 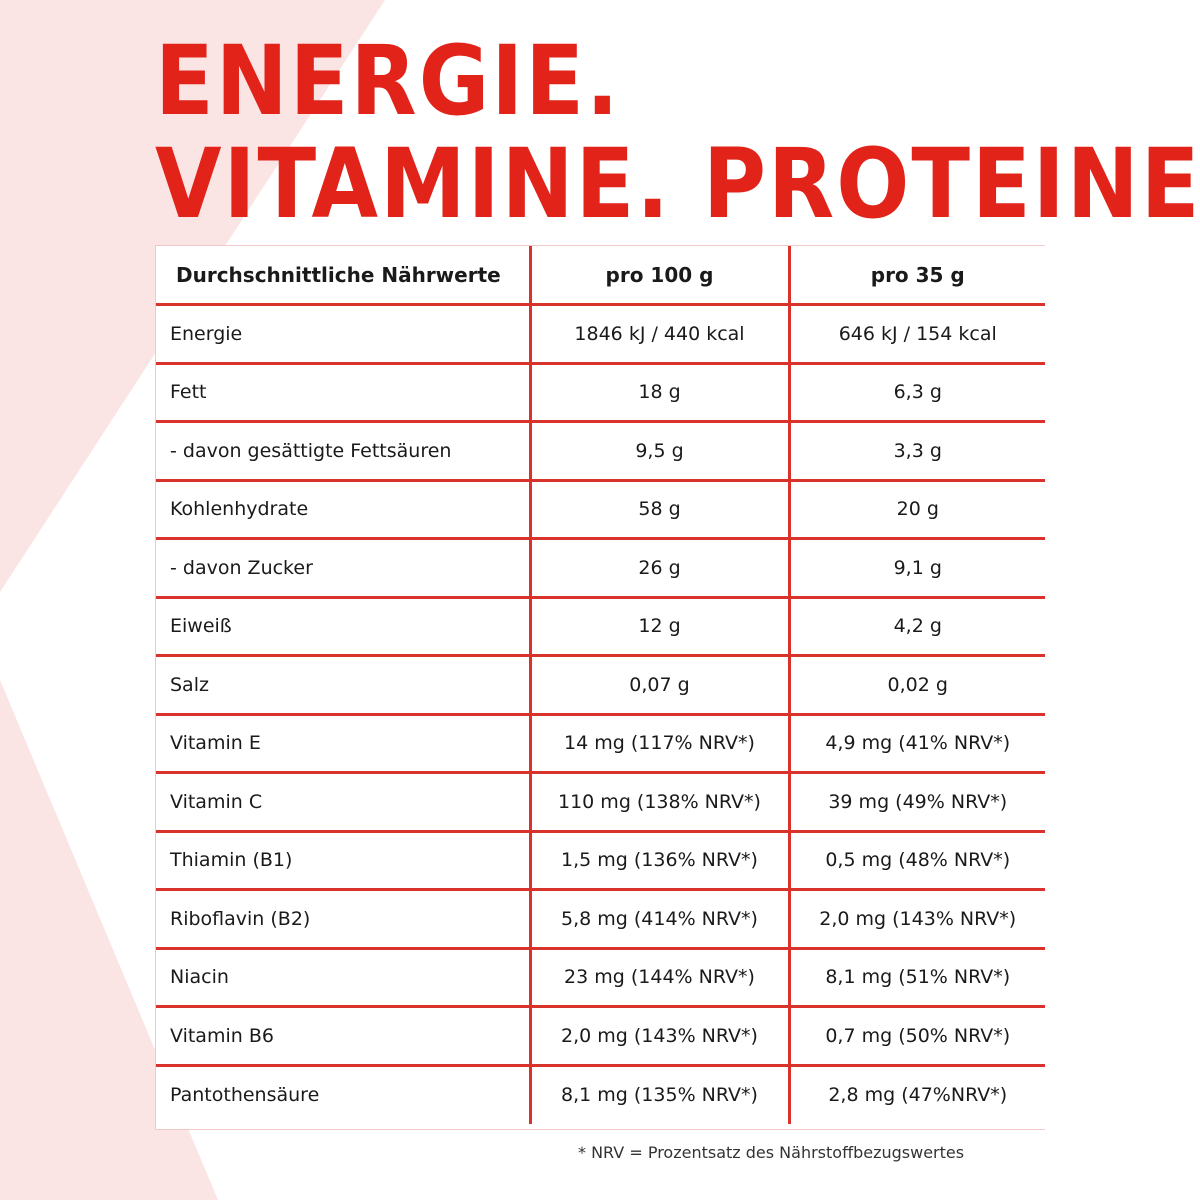 What do you see at coordinates (660, 627) in the screenshot?
I see `value-per-100g: 12 g` at bounding box center [660, 627].